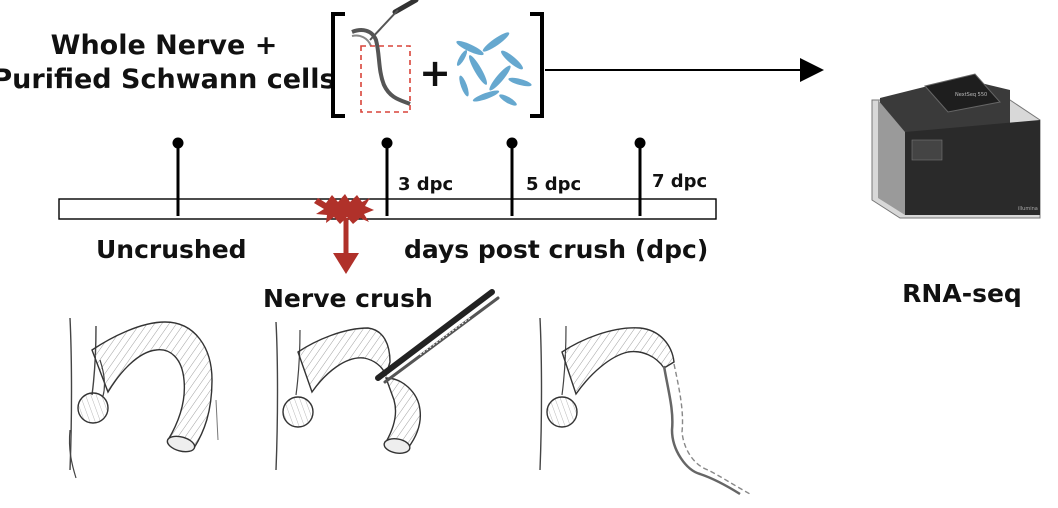 The height and width of the screenshot is (508, 1058). Describe the element at coordinates (971, 95) in the screenshot. I see `instrument-brand-label: NextSeq 550` at that location.